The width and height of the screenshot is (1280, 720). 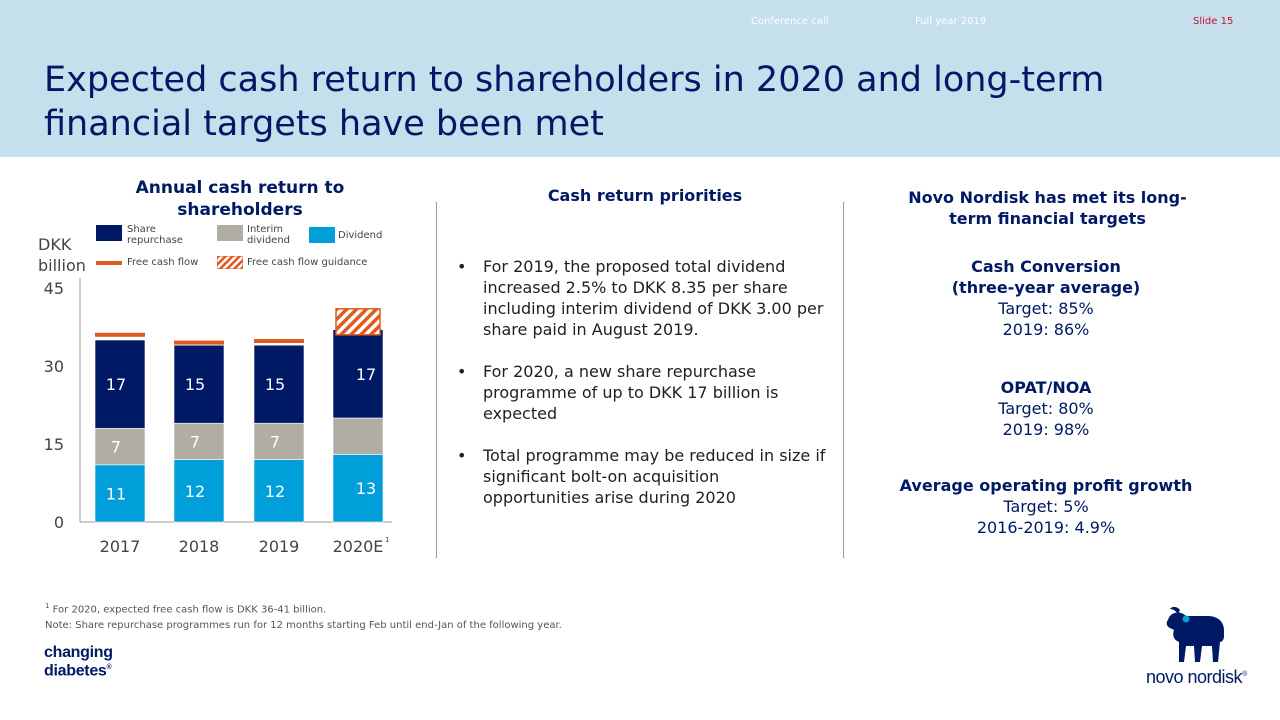 I want to click on y-tick-label: 45, so click(x=54, y=288).